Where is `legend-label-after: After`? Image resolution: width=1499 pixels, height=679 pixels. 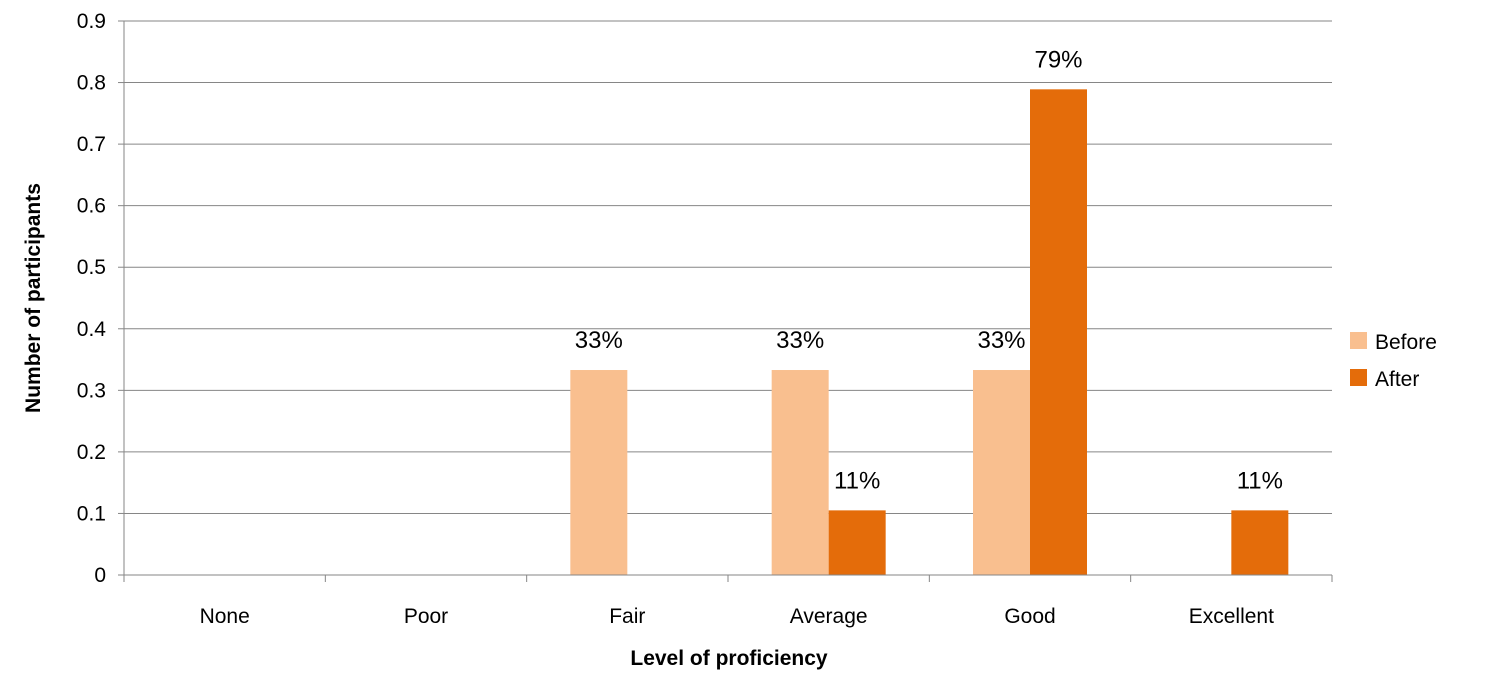
legend-label-after: After is located at coordinates (1397, 379).